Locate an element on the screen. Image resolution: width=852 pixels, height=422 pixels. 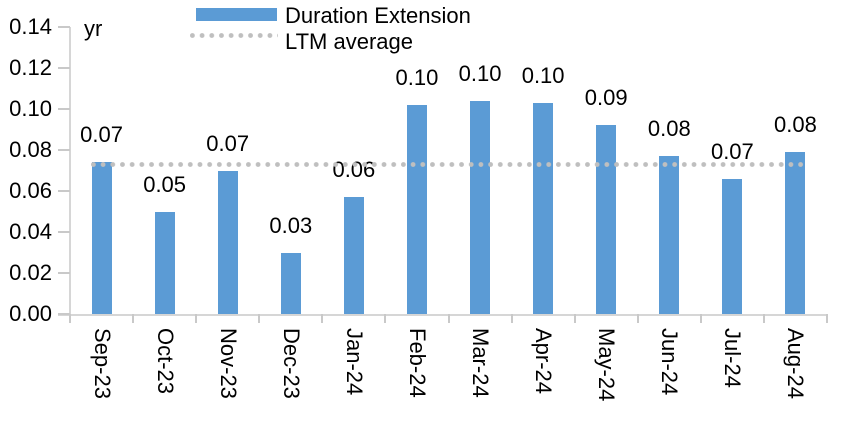
y-axis-tick-label: 0.14 is located at coordinates (30, 26).